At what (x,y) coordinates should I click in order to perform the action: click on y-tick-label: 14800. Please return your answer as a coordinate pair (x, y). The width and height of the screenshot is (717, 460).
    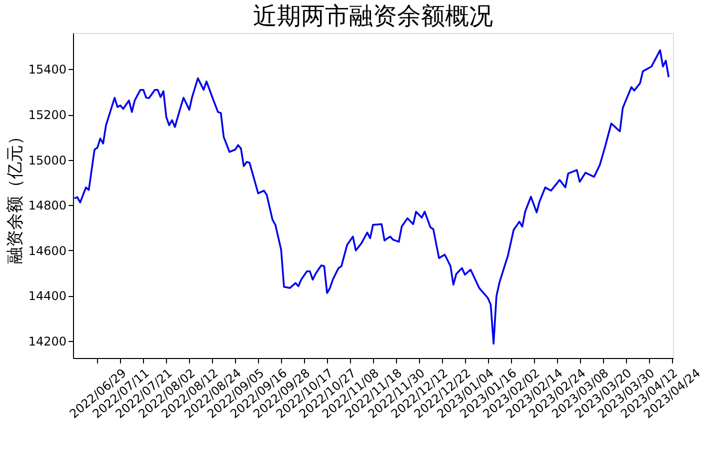
    Looking at the image, I should click on (47, 205).